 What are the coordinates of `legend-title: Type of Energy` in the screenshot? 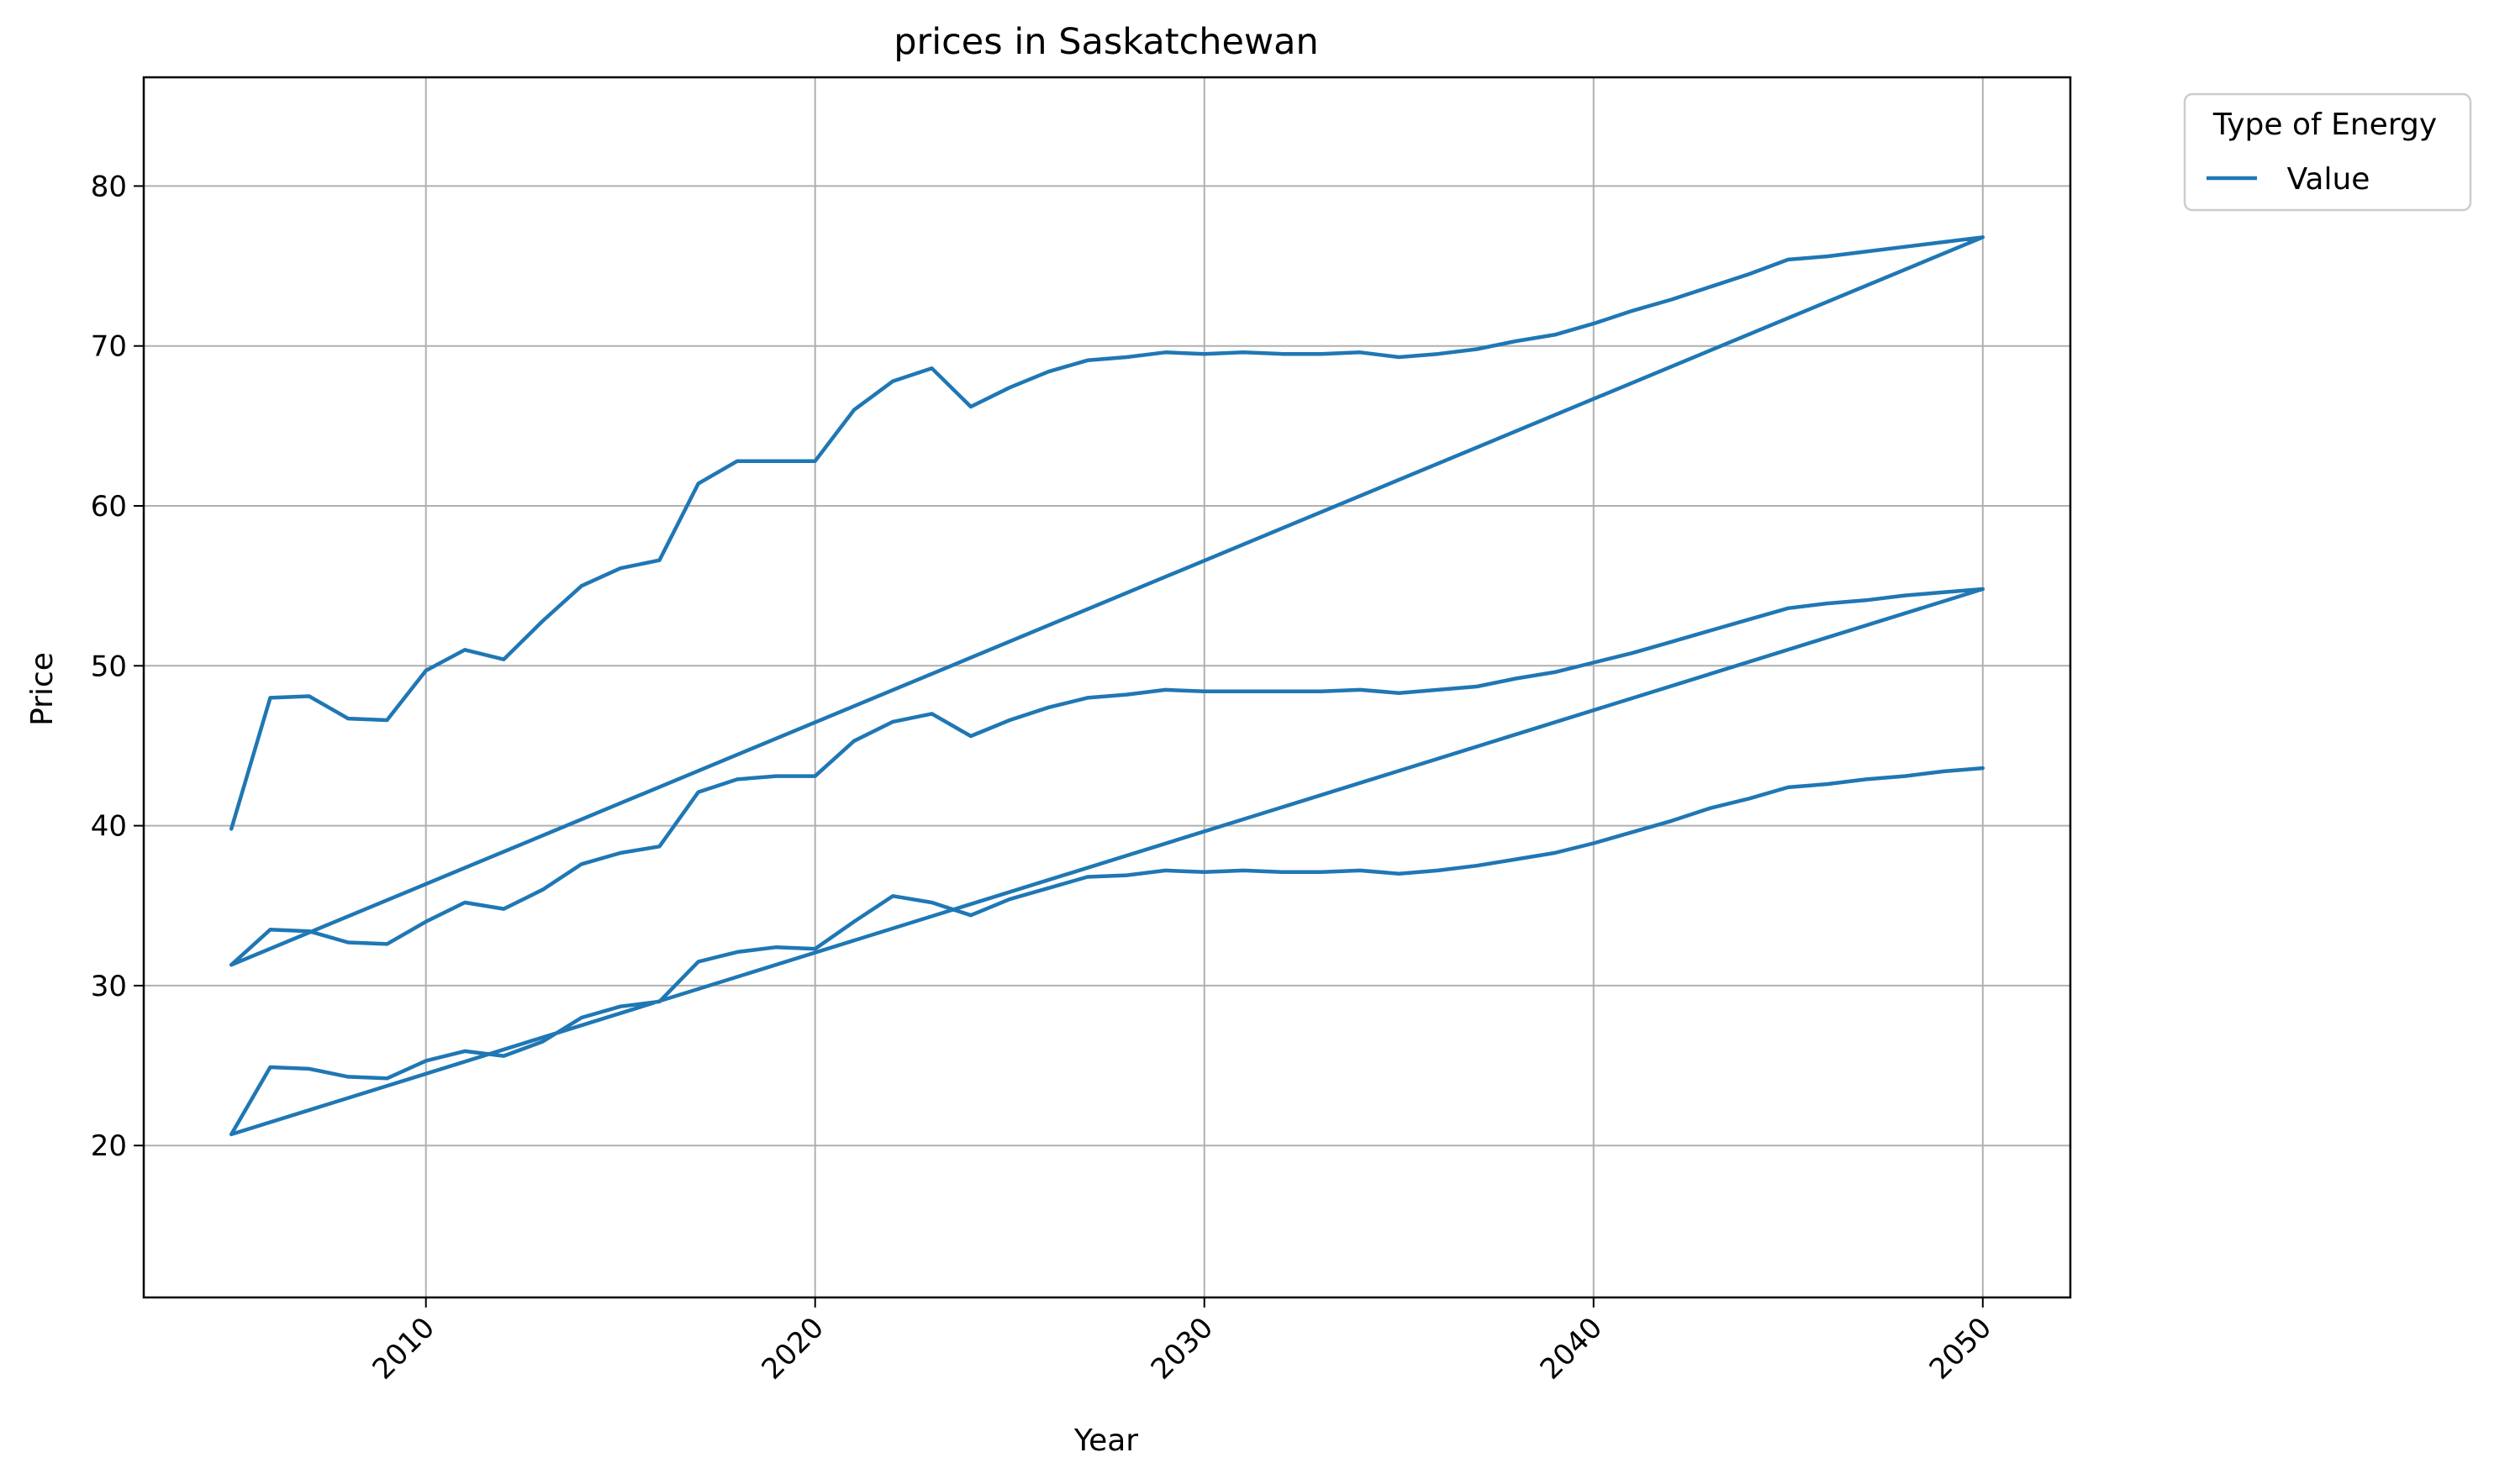 It's located at (2324, 125).